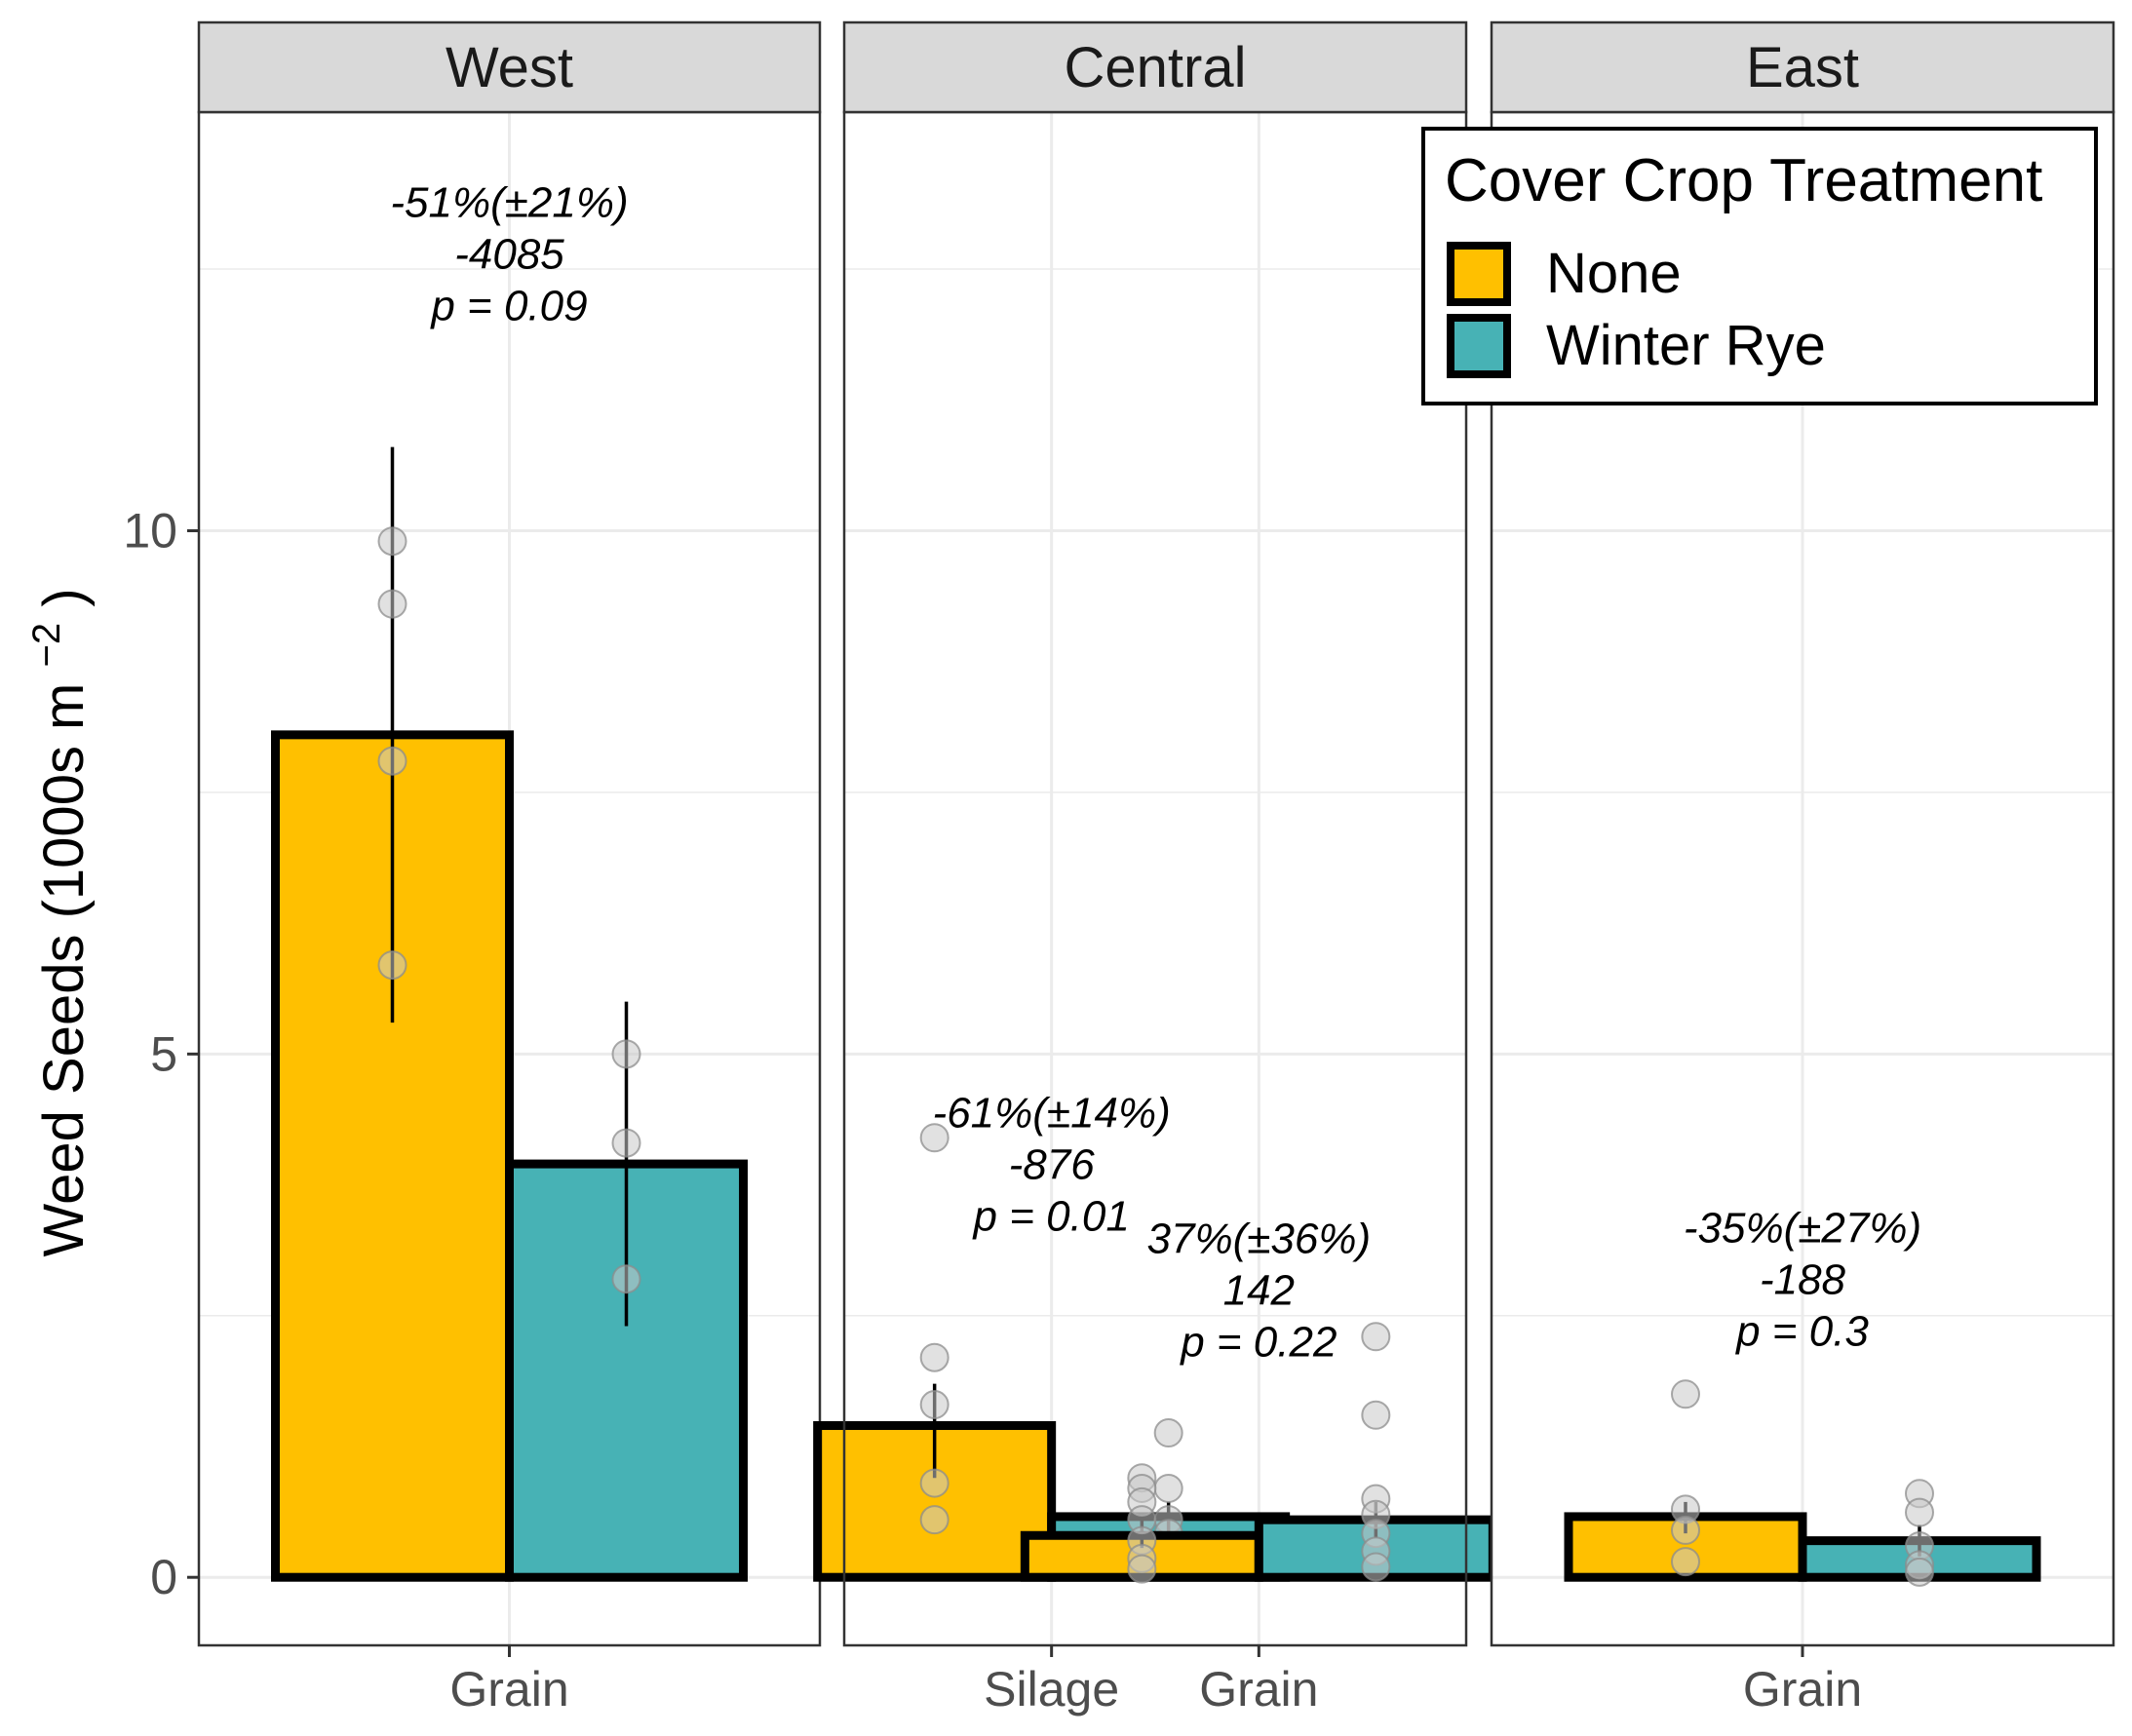  Describe the element at coordinates (1259, 1290) in the screenshot. I see `annotation-line: 142` at that location.